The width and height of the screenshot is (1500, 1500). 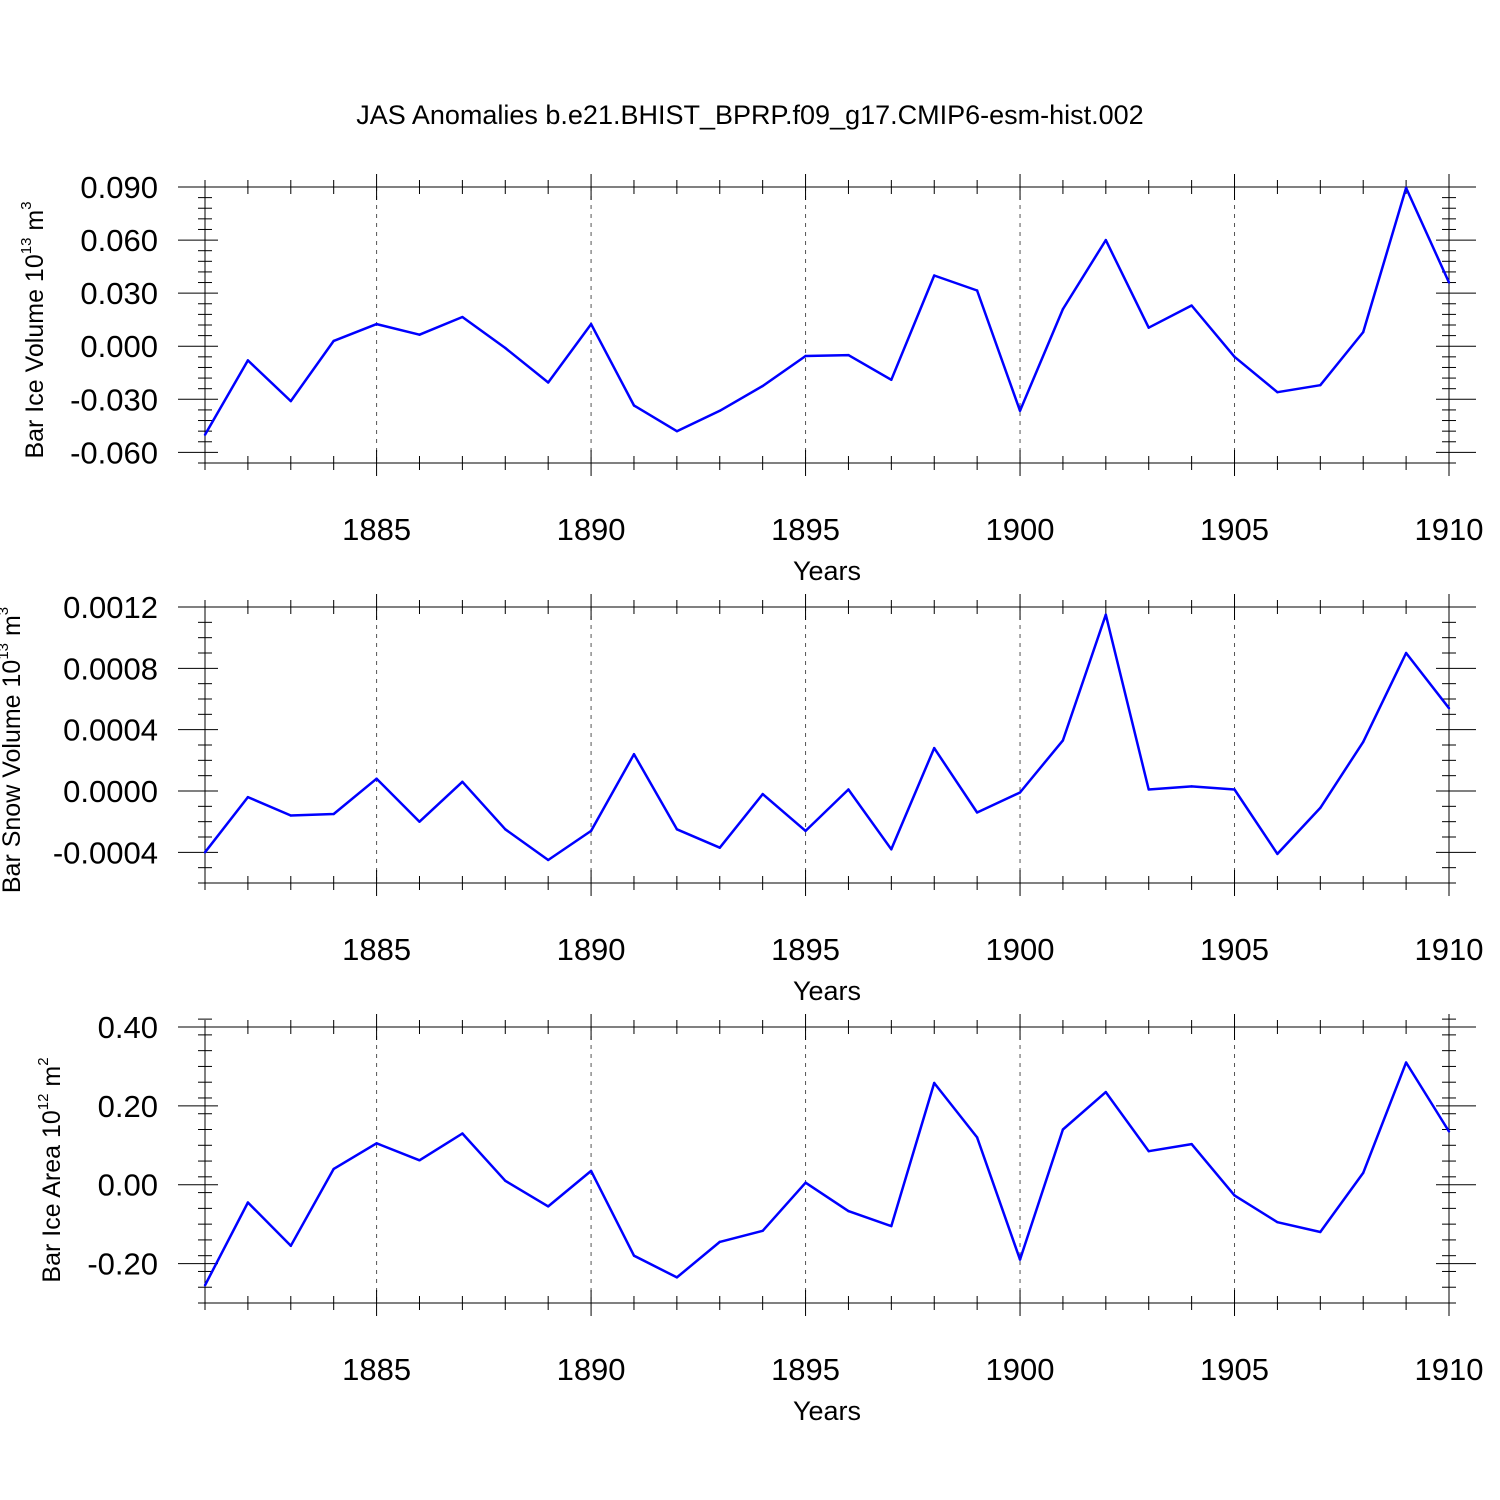 What do you see at coordinates (6, 611) in the screenshot?
I see `snow-volume-ylabel-unit-exp: 3` at bounding box center [6, 611].